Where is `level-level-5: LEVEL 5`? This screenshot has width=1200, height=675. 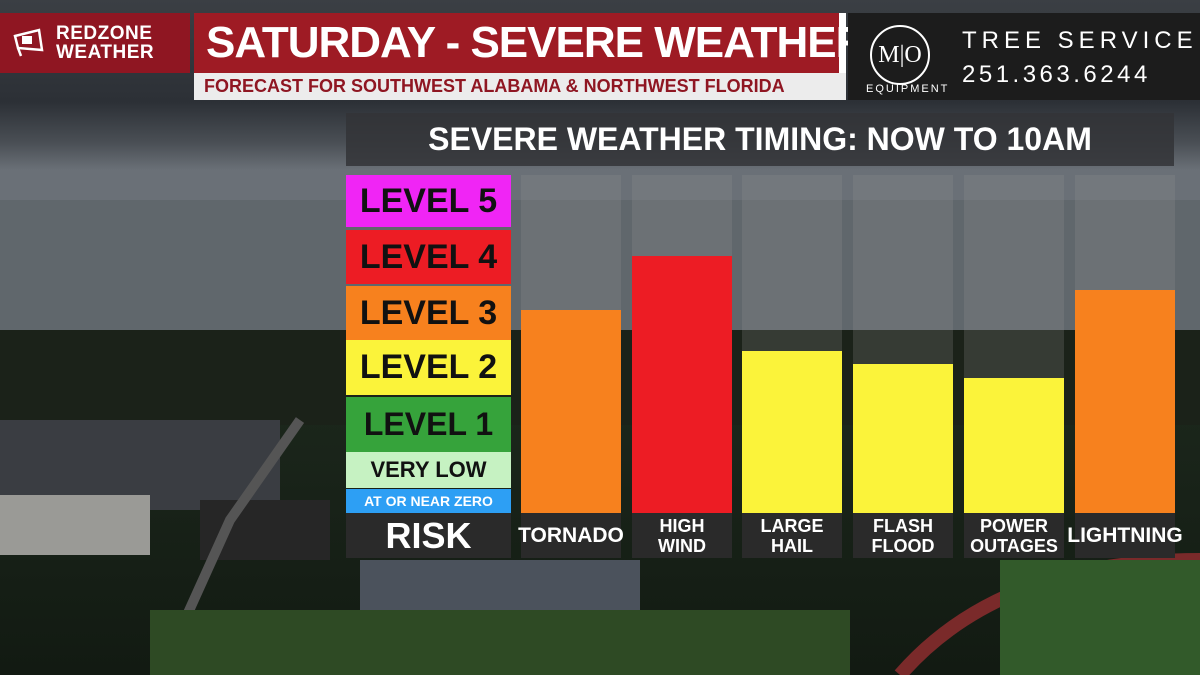 level-level-5: LEVEL 5 is located at coordinates (428, 201).